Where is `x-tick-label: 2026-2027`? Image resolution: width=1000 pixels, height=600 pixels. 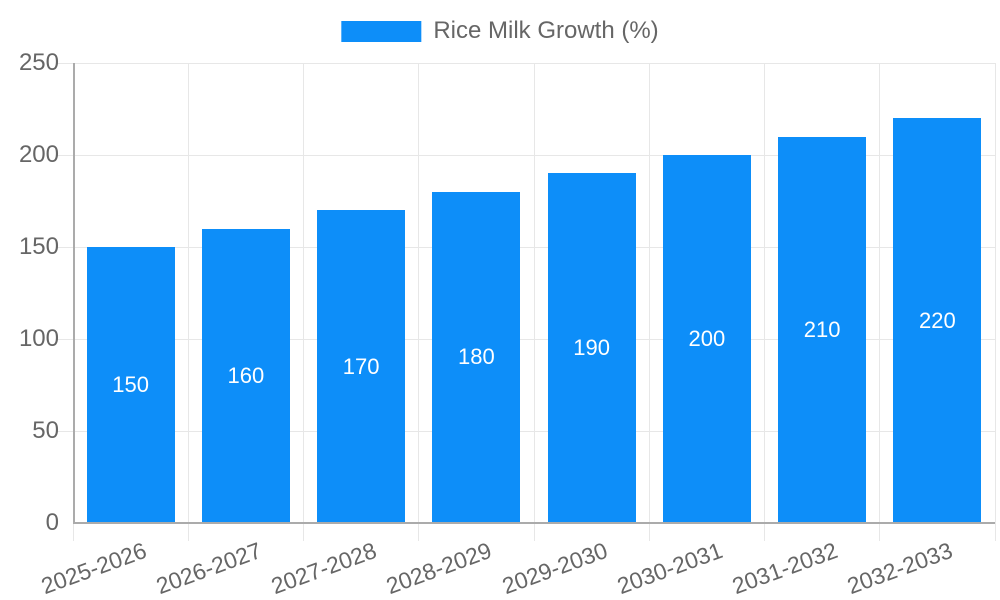
x-tick-label: 2026-2027 is located at coordinates (208, 568).